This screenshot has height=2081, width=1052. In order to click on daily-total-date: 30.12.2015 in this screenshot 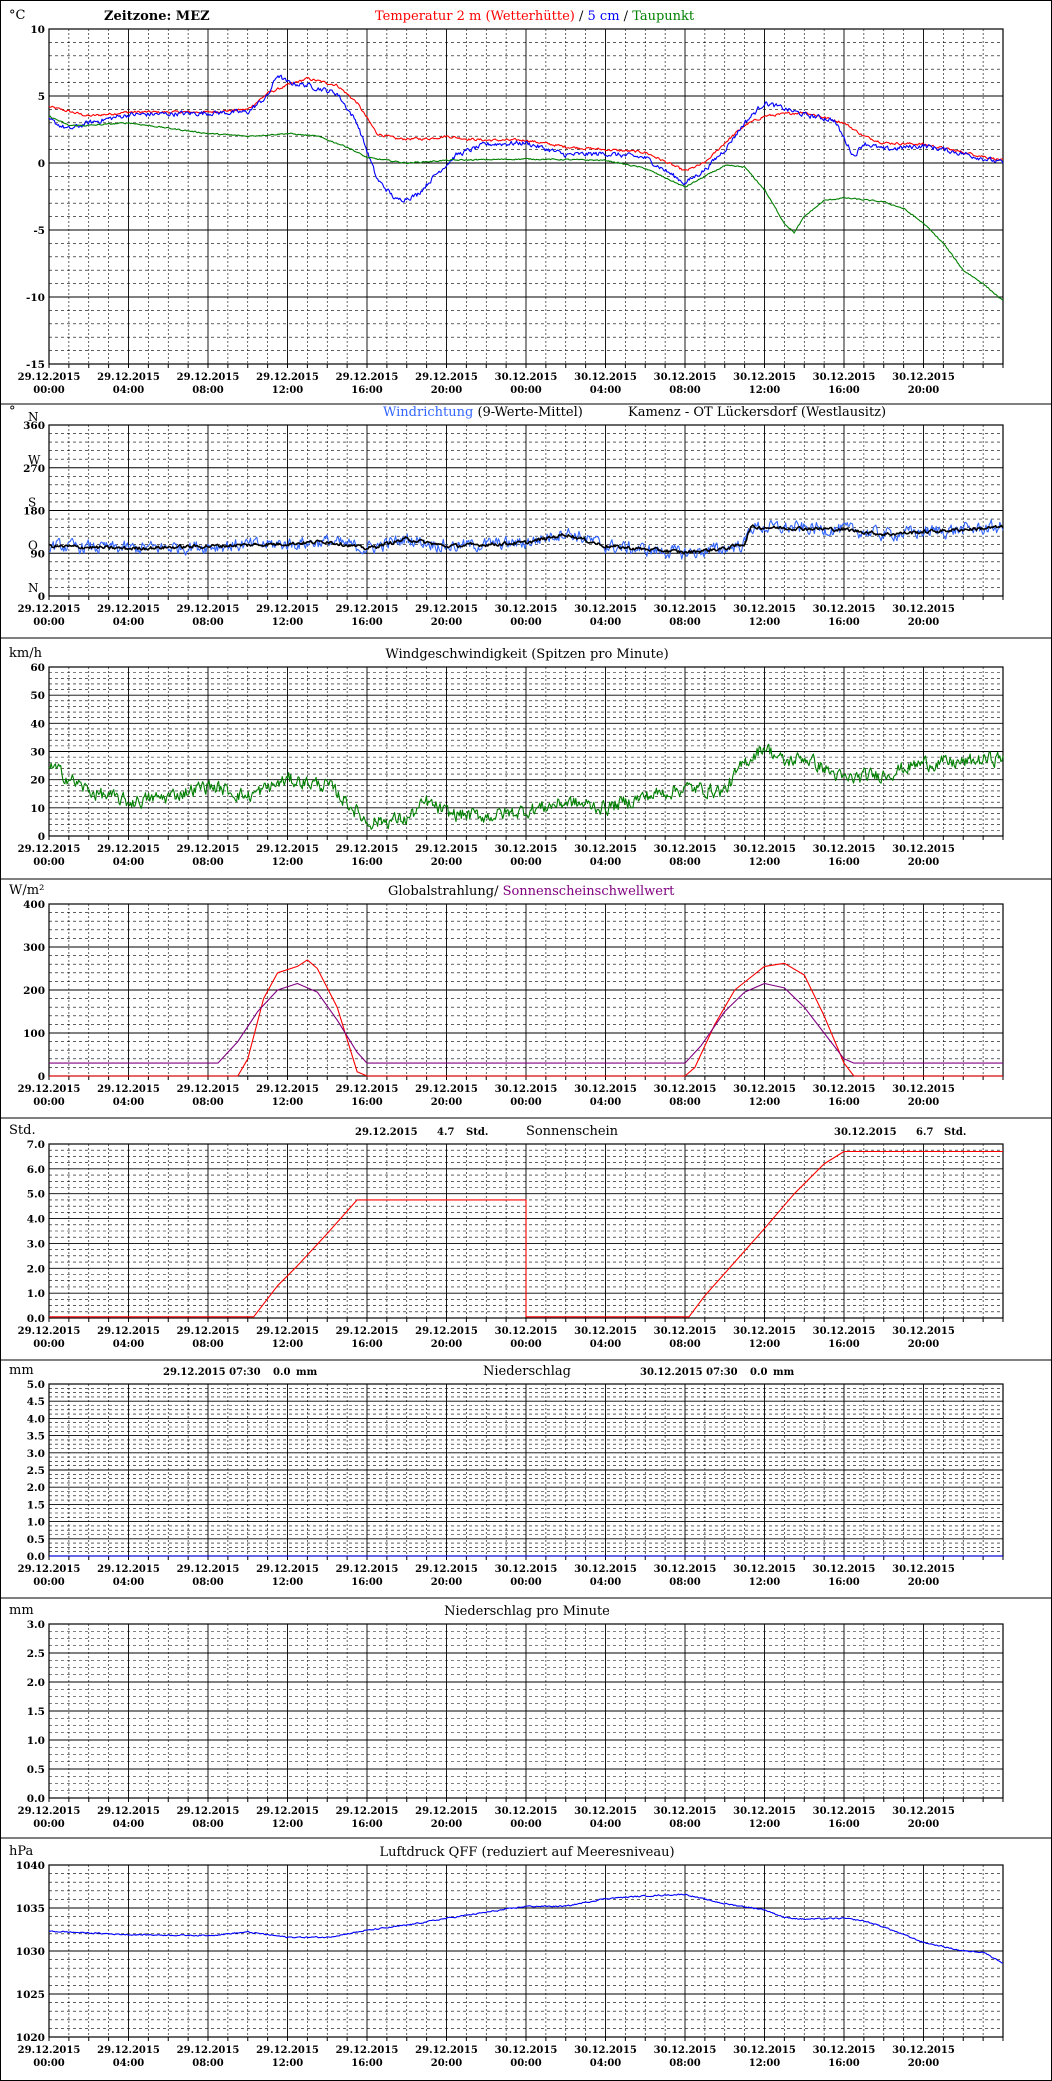, I will do `click(865, 1132)`.